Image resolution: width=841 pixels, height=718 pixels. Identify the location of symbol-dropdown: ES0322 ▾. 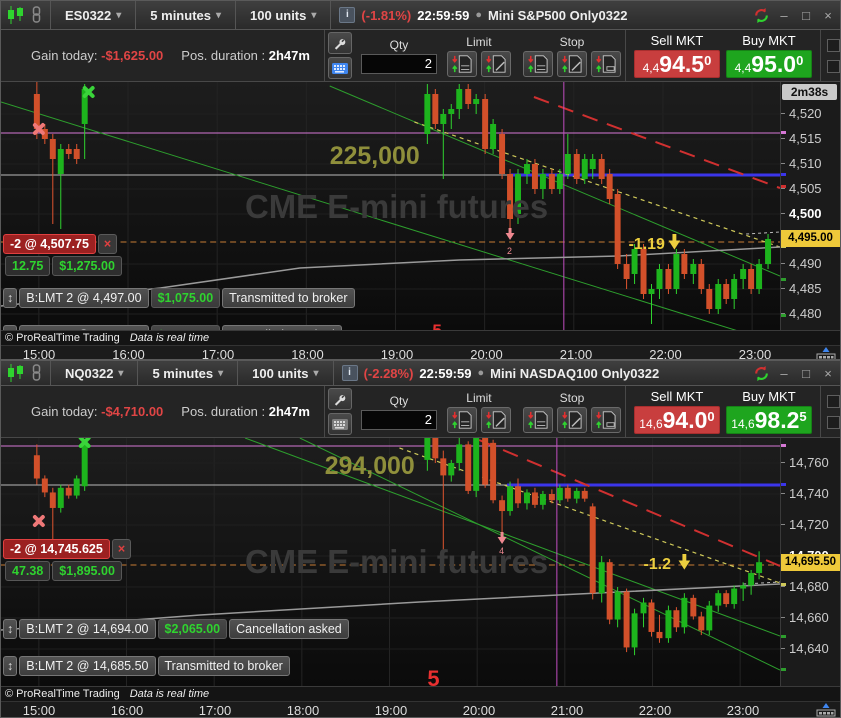
(93, 15).